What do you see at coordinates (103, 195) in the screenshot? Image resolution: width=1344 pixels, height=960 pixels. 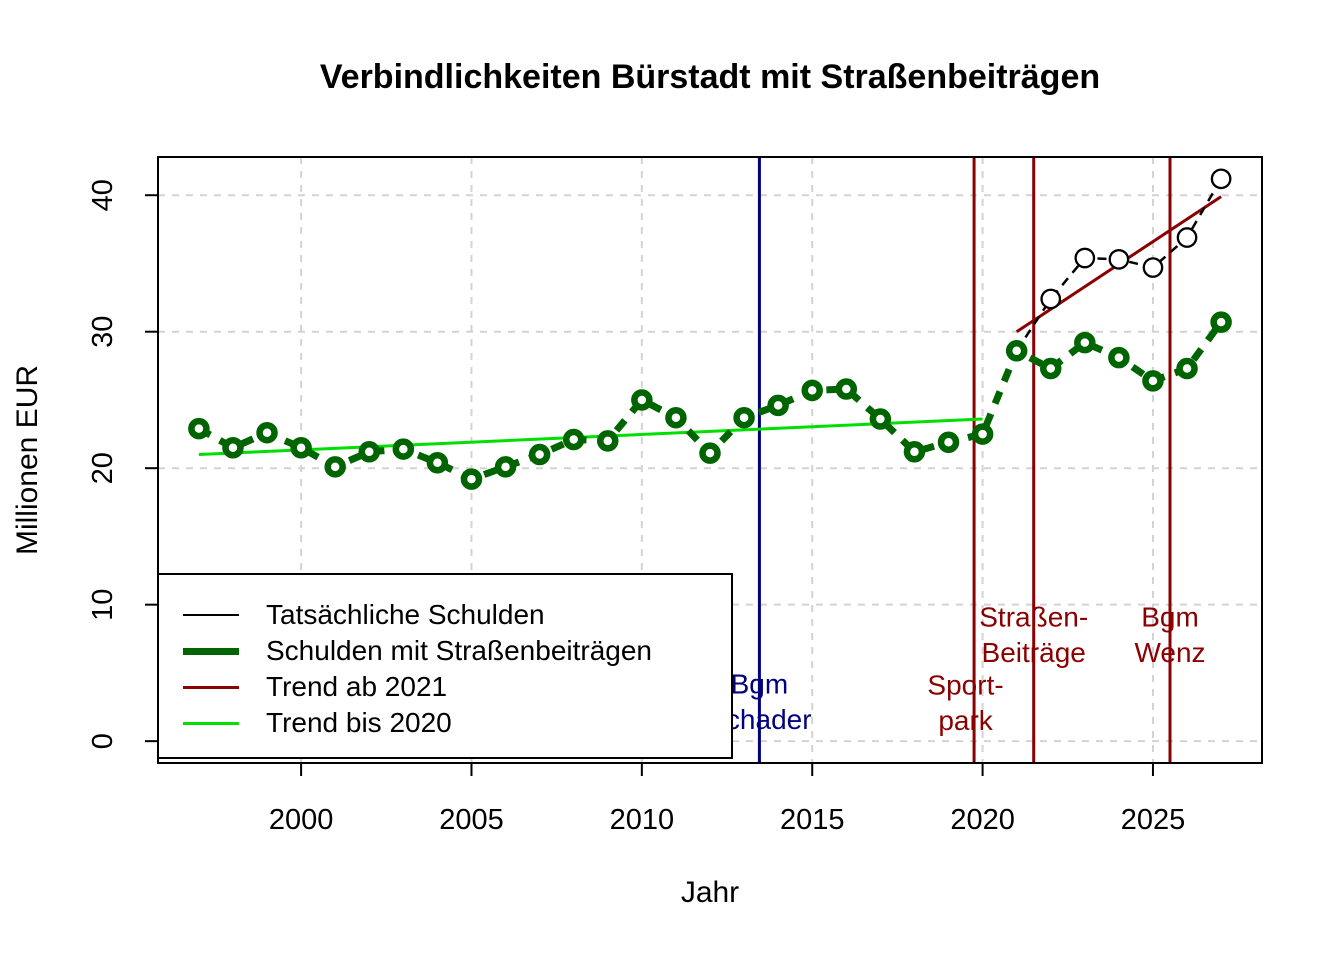 I see `y-tick-label: 40` at bounding box center [103, 195].